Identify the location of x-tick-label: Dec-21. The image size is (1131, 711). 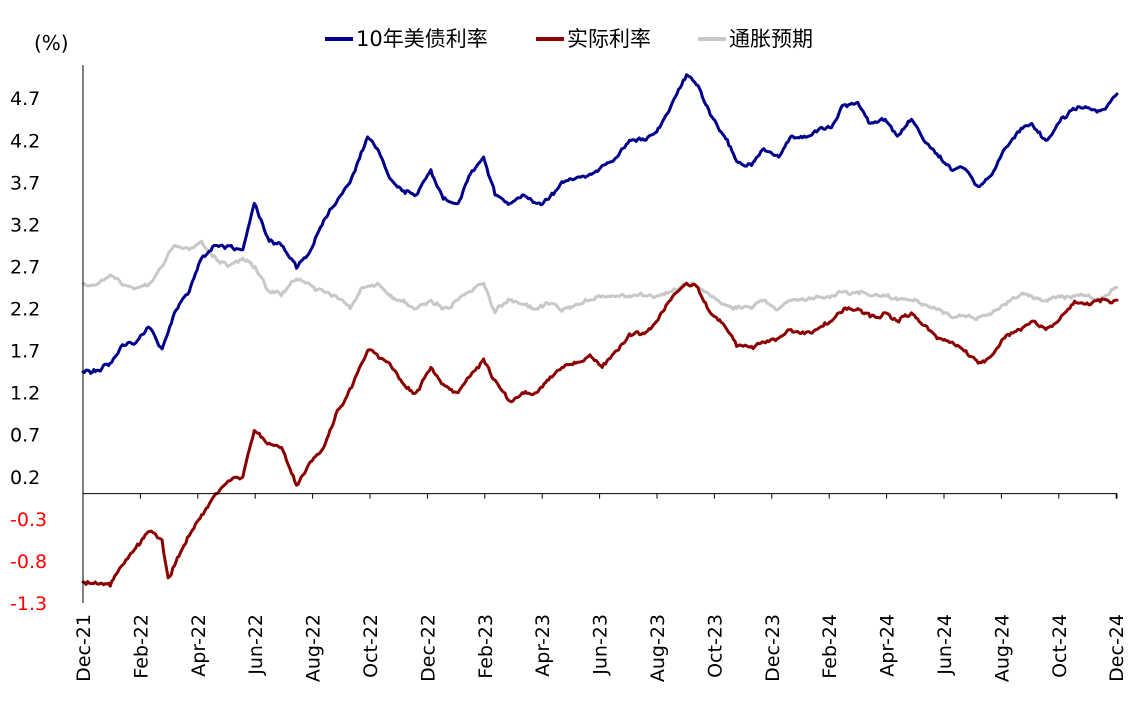
(84, 648).